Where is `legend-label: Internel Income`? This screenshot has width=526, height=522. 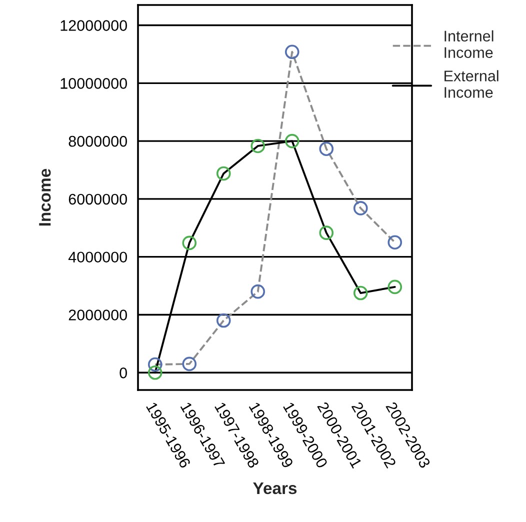 legend-label: Internel Income is located at coordinates (469, 44).